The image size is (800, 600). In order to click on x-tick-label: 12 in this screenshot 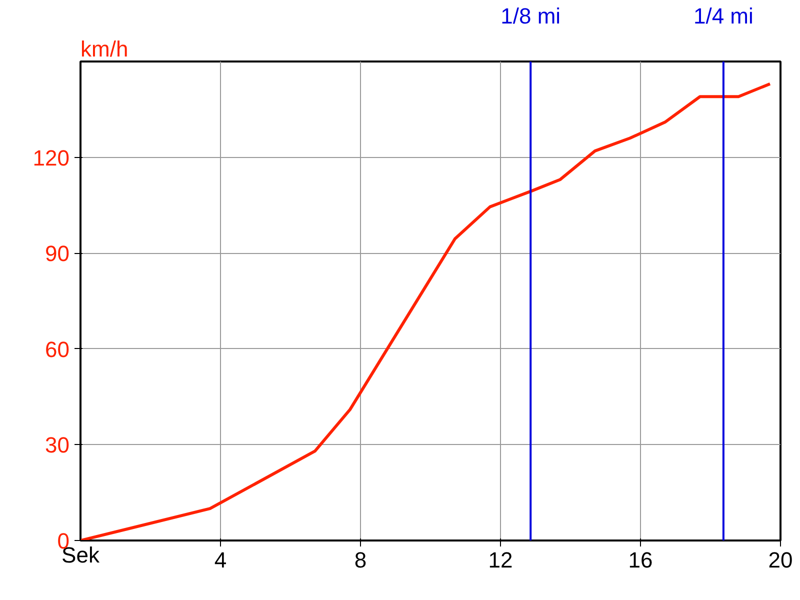, I will do `click(500, 560)`.